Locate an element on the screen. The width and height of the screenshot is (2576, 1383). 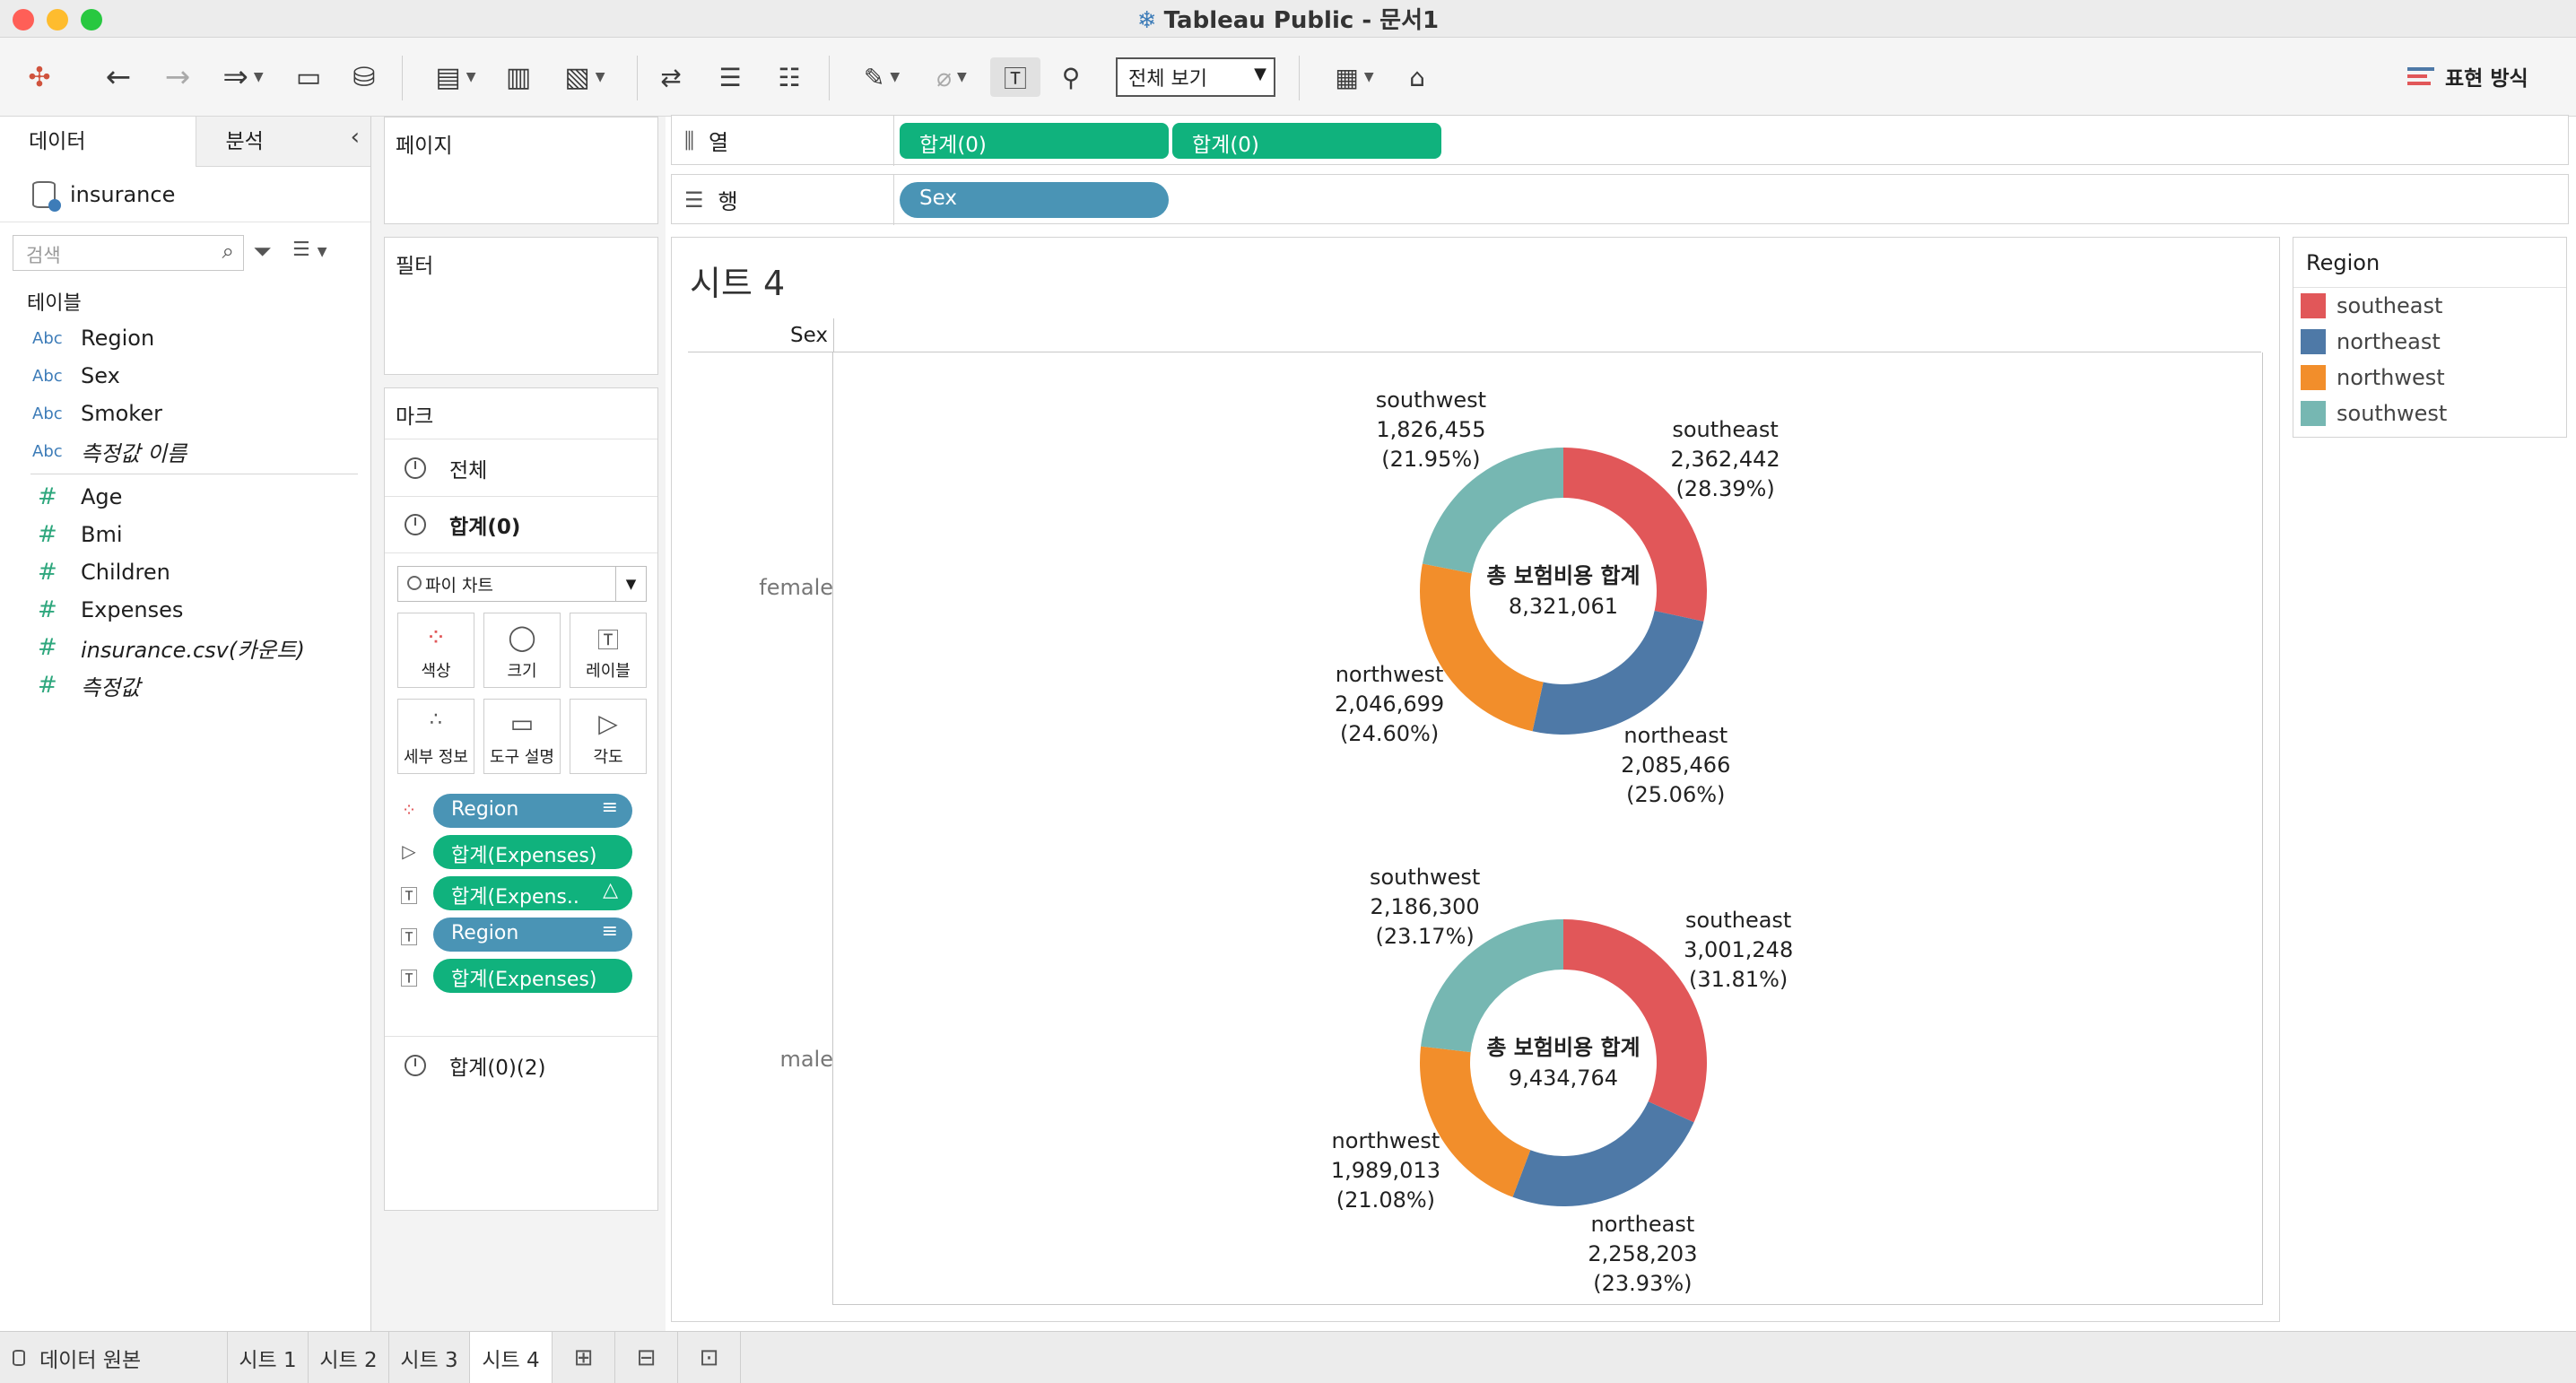
color-dots-icon: ⁘ is located at coordinates (436, 637).